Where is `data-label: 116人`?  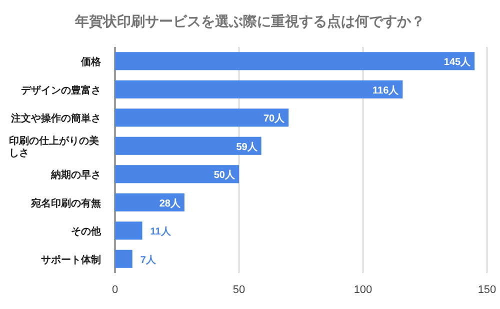
data-label: 116人 is located at coordinates (386, 90).